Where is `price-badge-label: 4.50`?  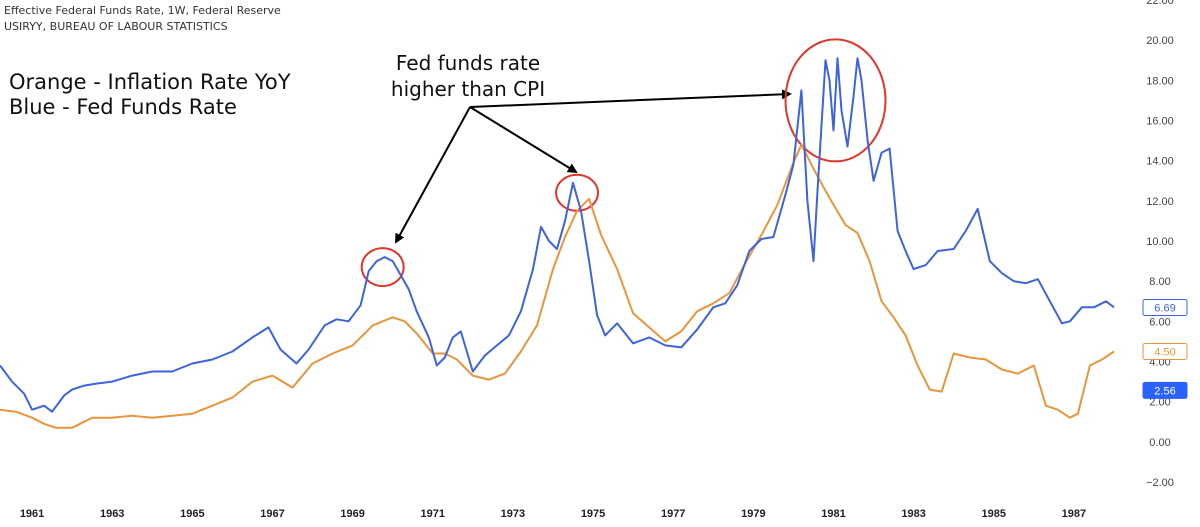
price-badge-label: 4.50 is located at coordinates (1164, 352).